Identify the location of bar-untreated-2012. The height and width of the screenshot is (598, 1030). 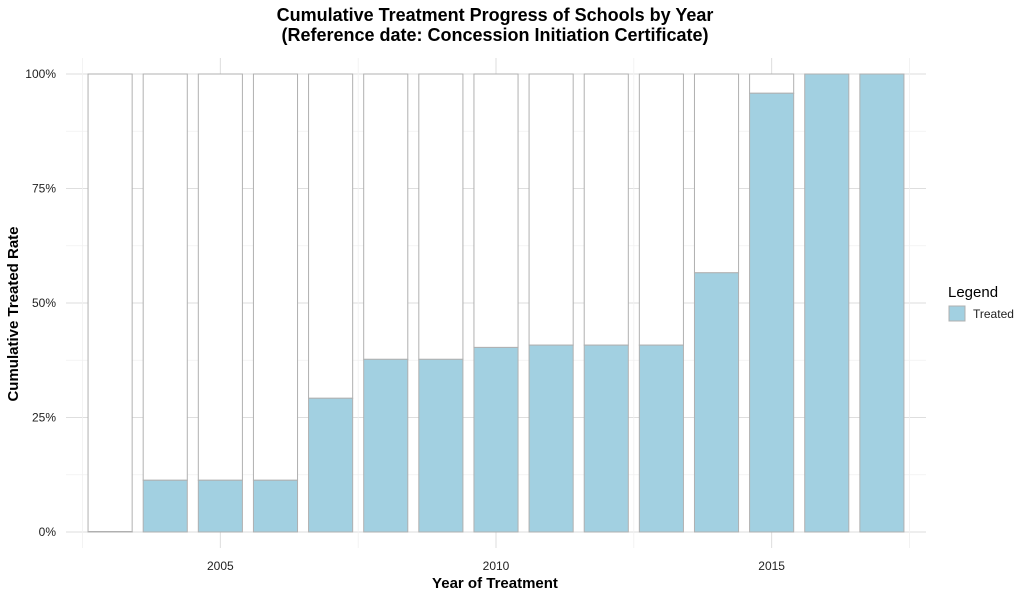
(606, 209).